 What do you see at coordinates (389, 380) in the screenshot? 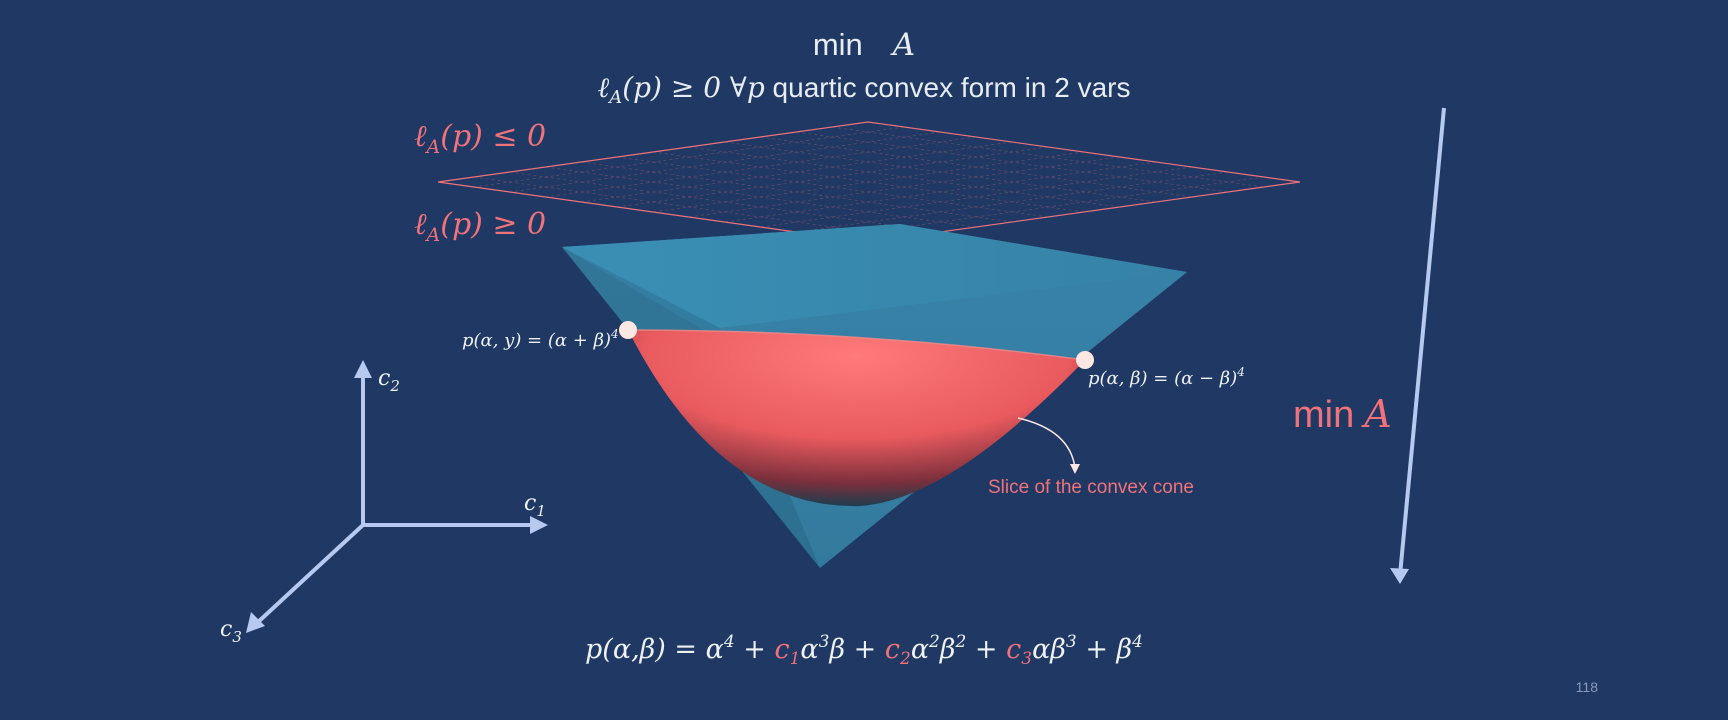
I see `axis-label-c2: c2` at bounding box center [389, 380].